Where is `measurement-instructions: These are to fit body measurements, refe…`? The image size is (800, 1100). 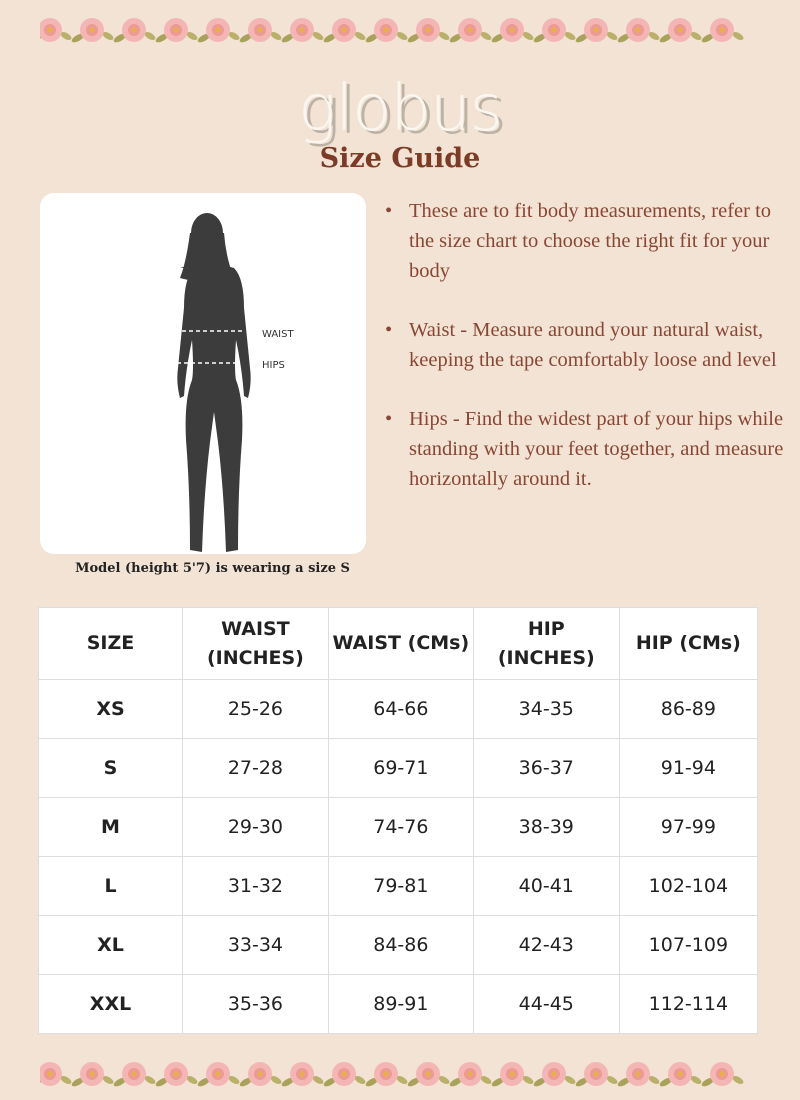 measurement-instructions: These are to fit body measurements, refe… is located at coordinates (585, 359).